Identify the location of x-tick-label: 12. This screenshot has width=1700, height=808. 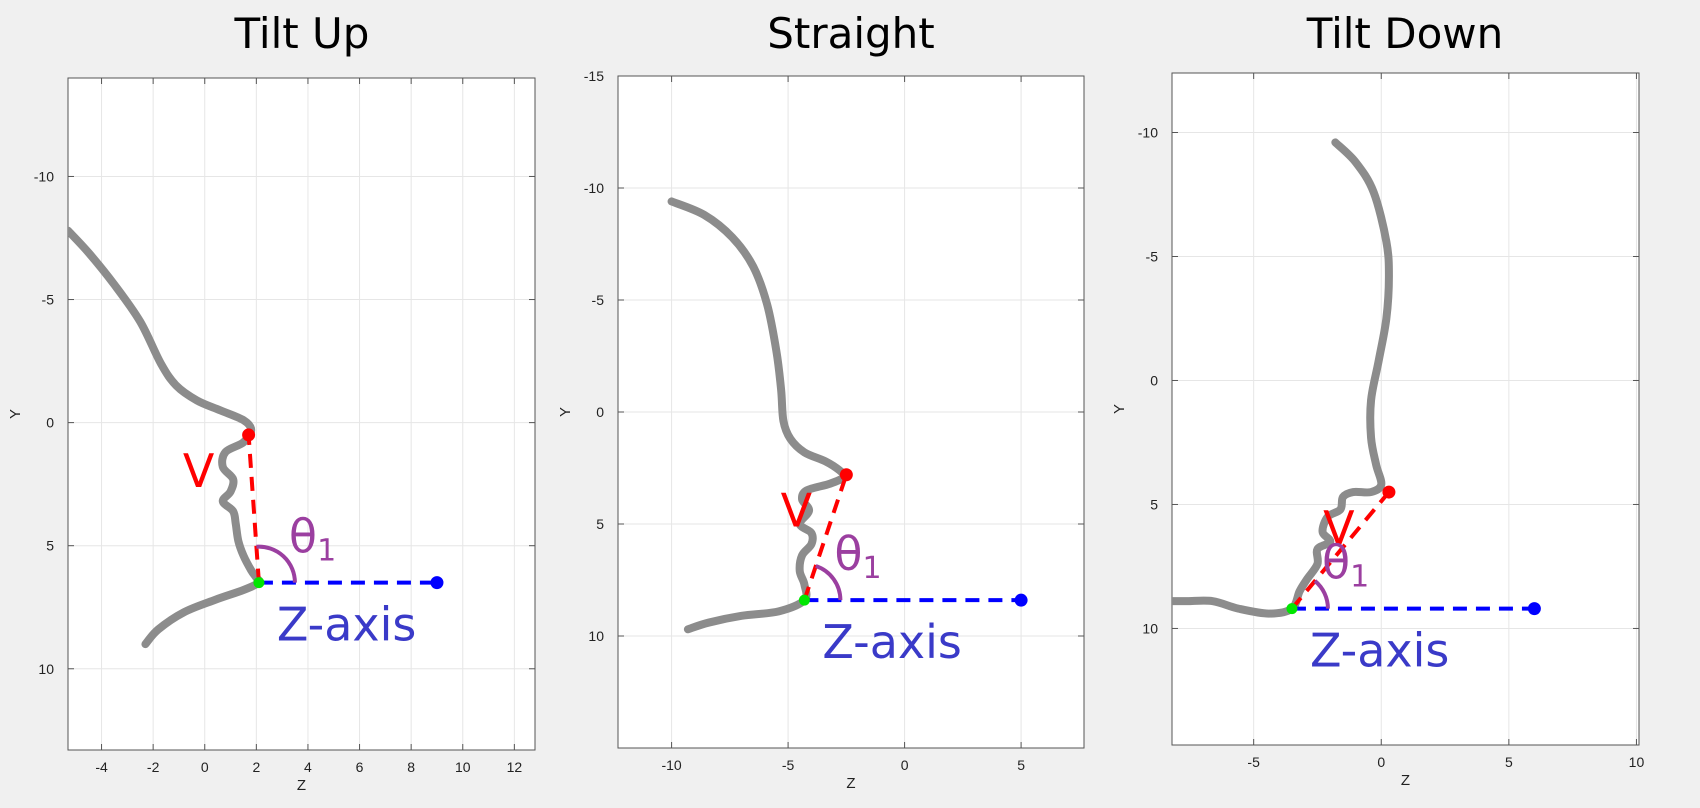
(515, 767).